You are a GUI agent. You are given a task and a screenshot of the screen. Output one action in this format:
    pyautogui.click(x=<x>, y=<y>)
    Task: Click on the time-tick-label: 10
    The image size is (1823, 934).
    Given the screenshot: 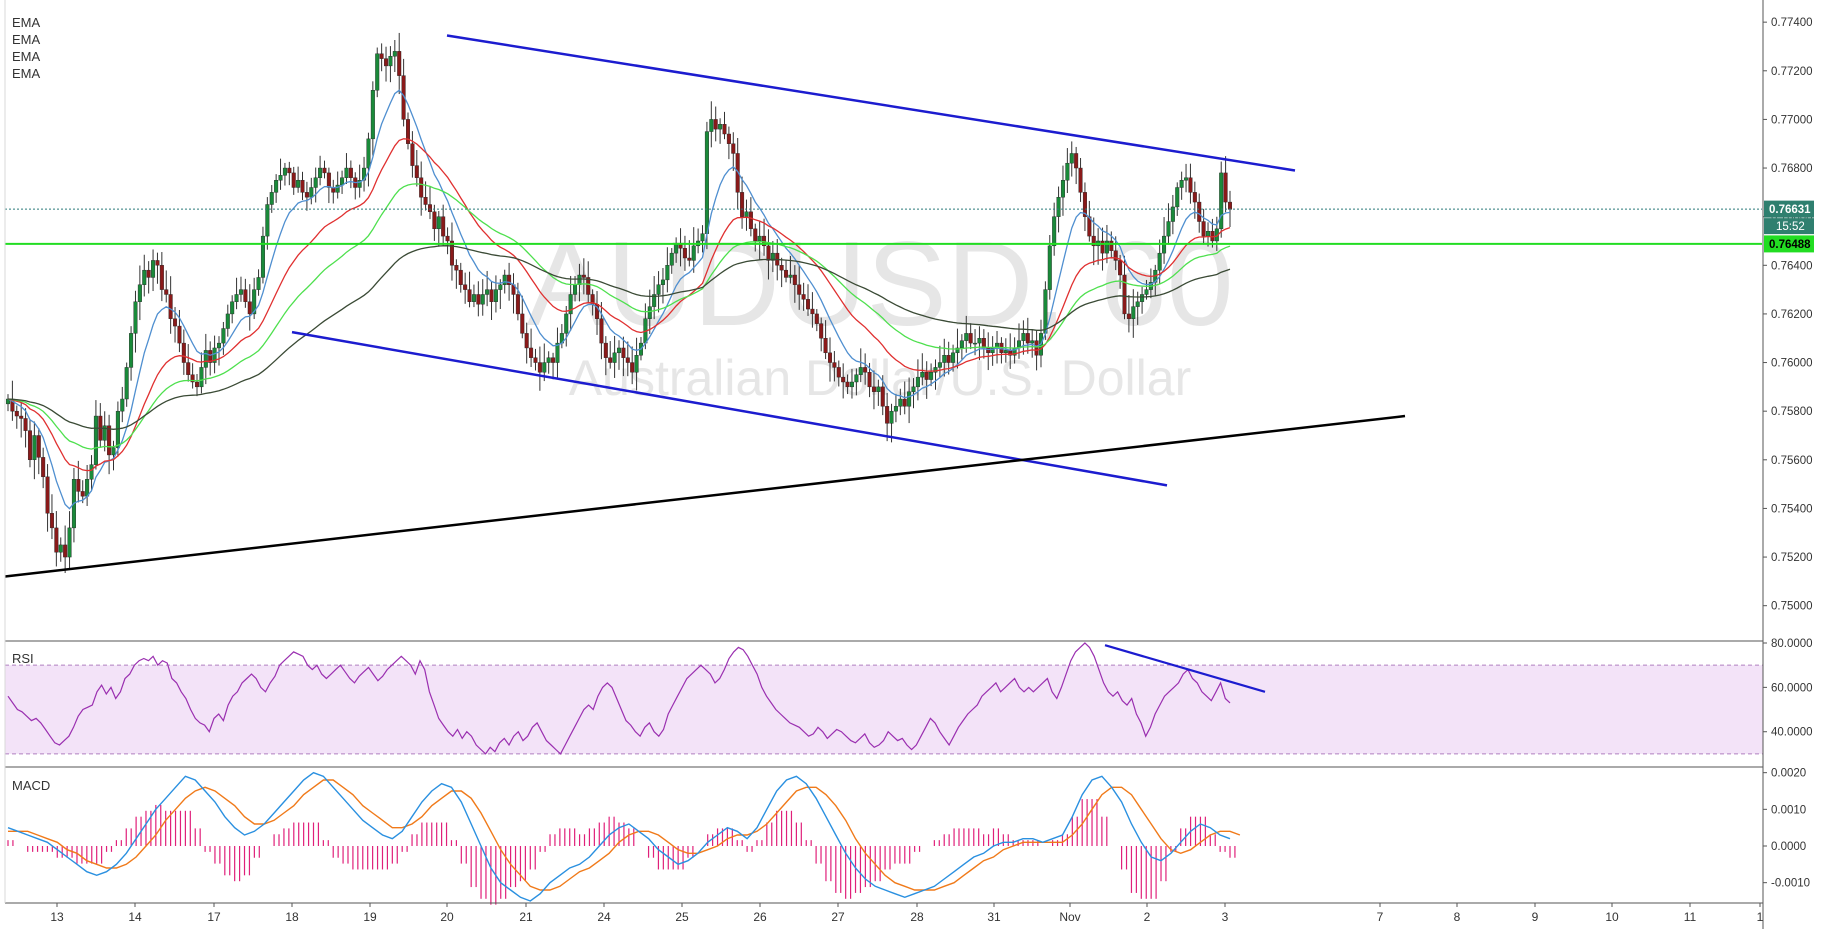 What is the action you would take?
    pyautogui.click(x=1612, y=917)
    